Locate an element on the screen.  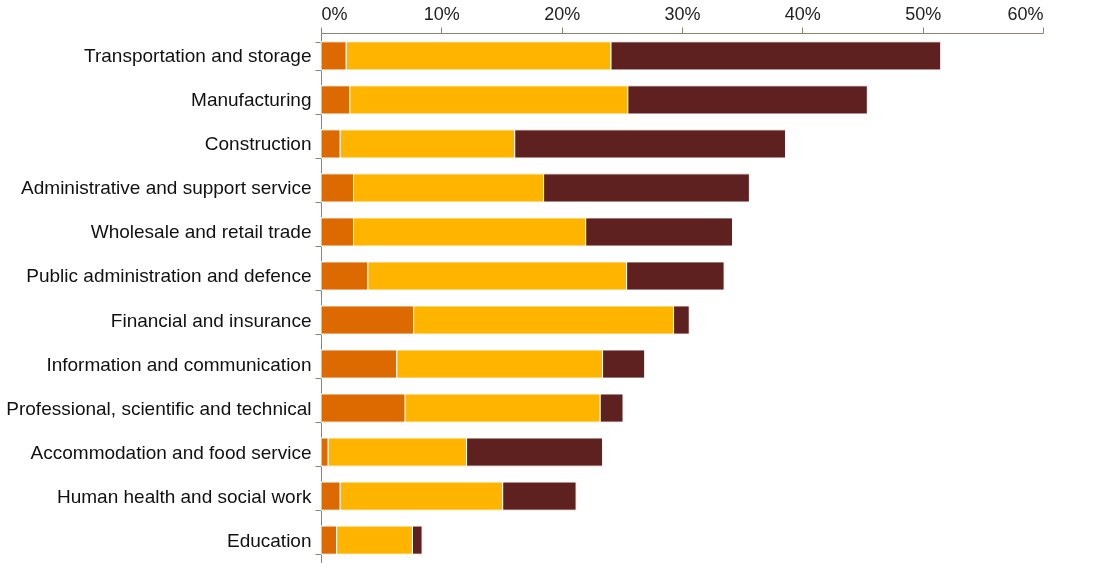
y-tick-label: Professional, scientific and technical is located at coordinates (159, 408).